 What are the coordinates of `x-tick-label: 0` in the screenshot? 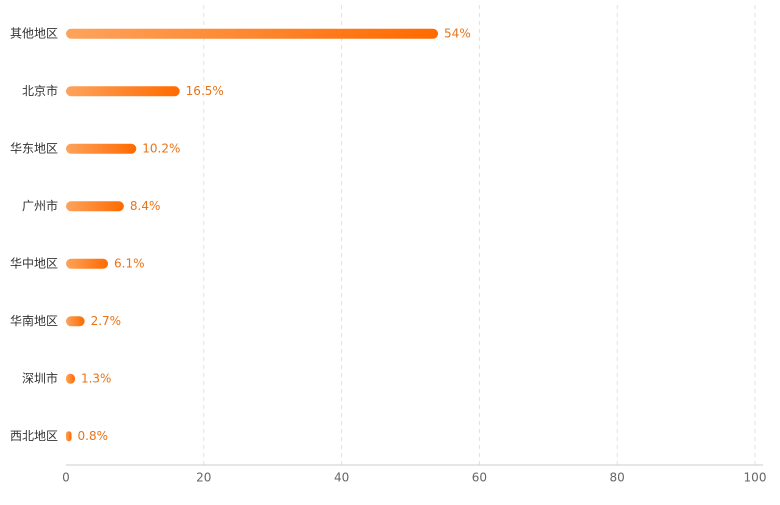 It's located at (66, 478).